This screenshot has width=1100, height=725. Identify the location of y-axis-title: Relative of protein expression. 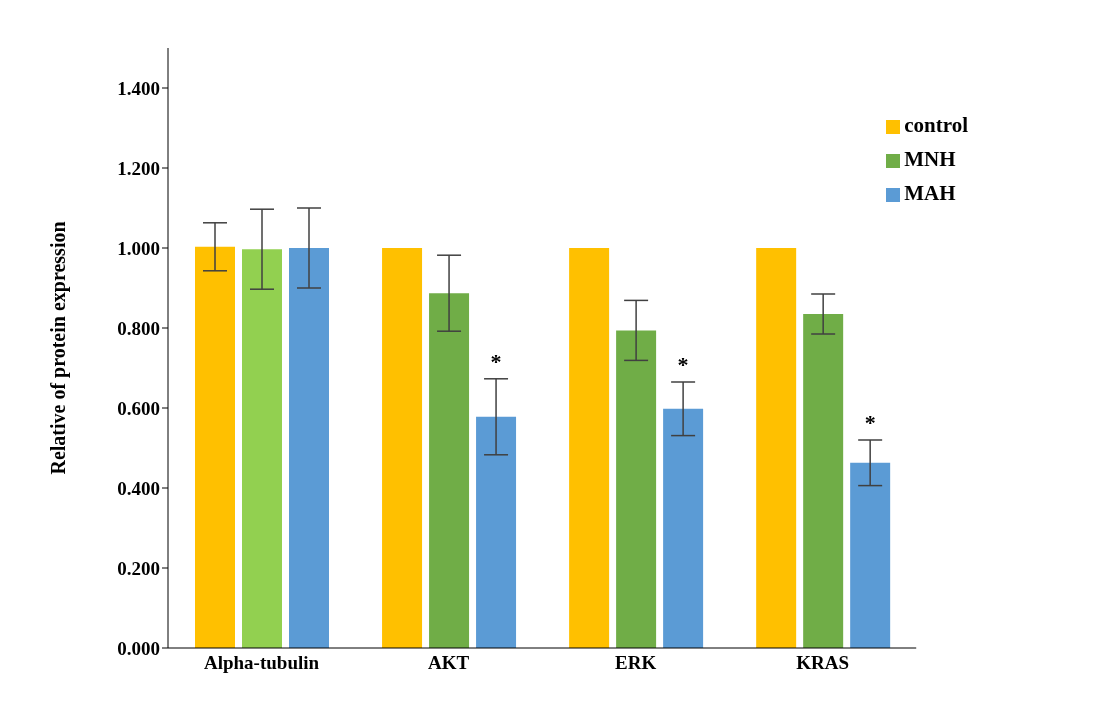
(59, 348).